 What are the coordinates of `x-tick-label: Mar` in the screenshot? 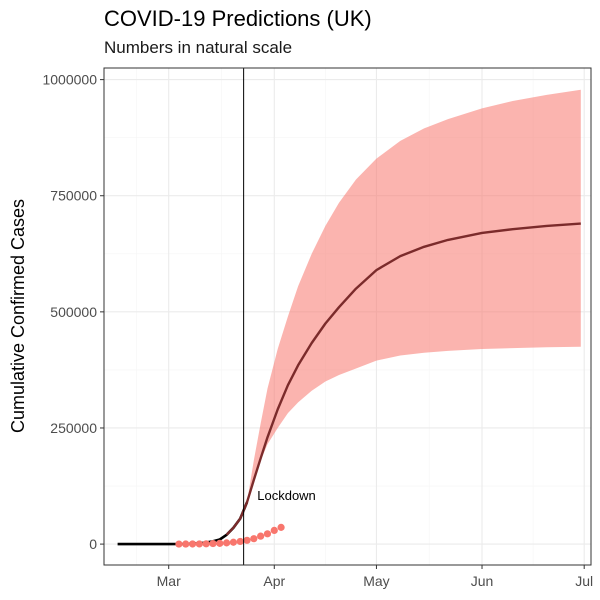 It's located at (169, 581).